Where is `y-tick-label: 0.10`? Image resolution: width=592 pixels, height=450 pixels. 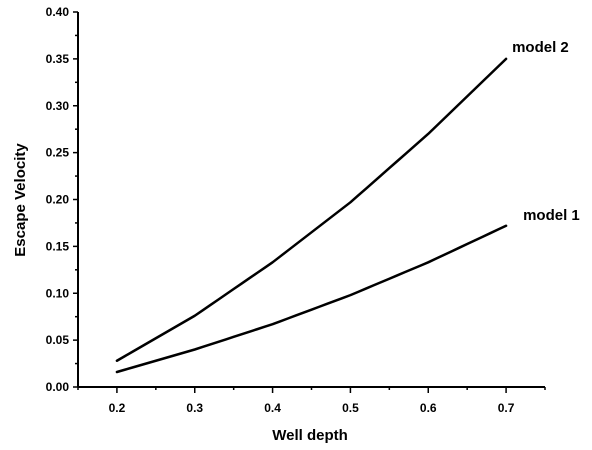 y-tick-label: 0.10 is located at coordinates (58, 293).